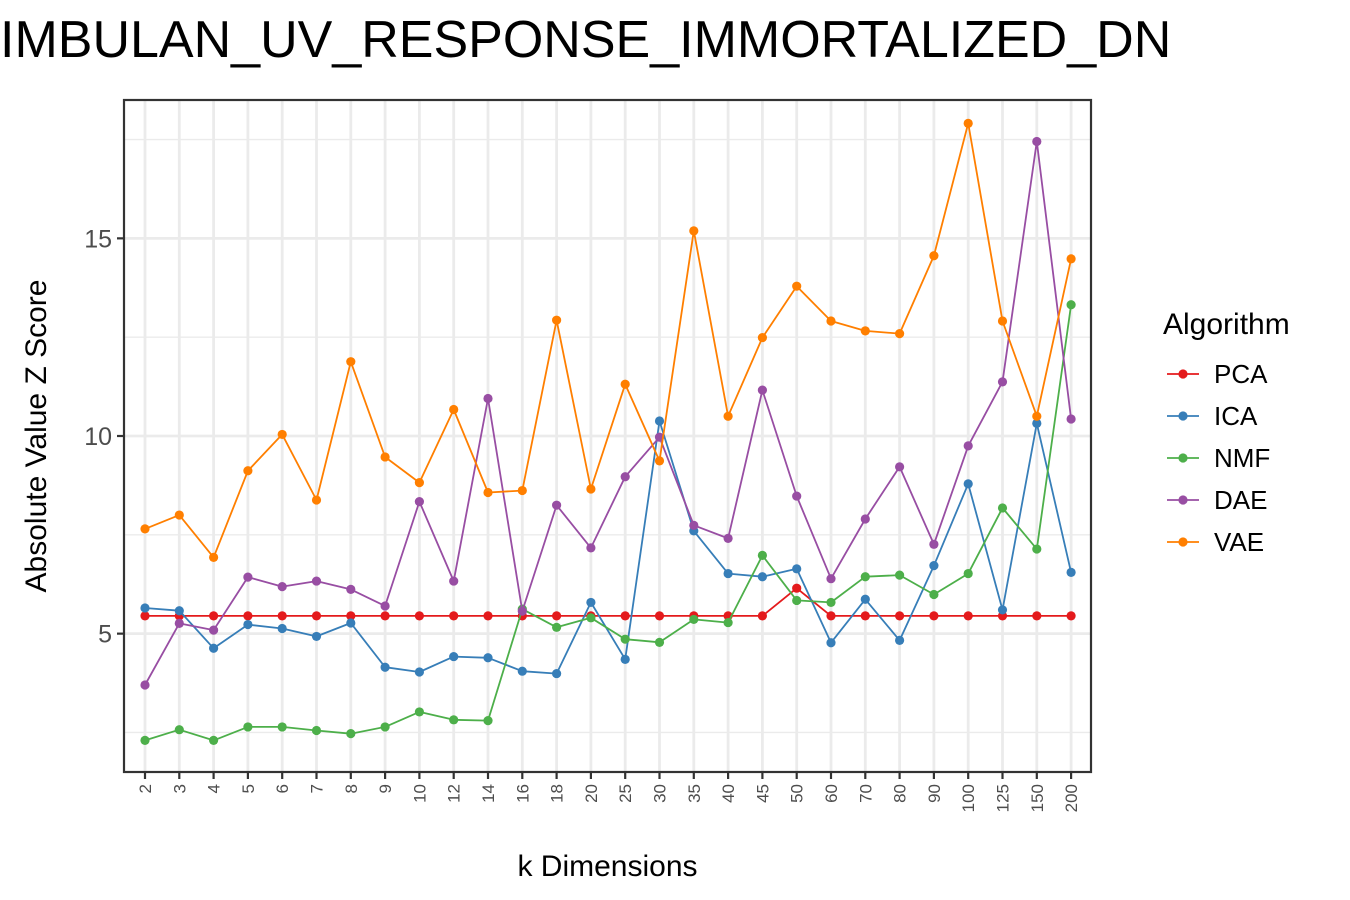 This screenshot has width=1350, height=900. Describe the element at coordinates (557, 793) in the screenshot. I see `x-tick-label: 18` at that location.